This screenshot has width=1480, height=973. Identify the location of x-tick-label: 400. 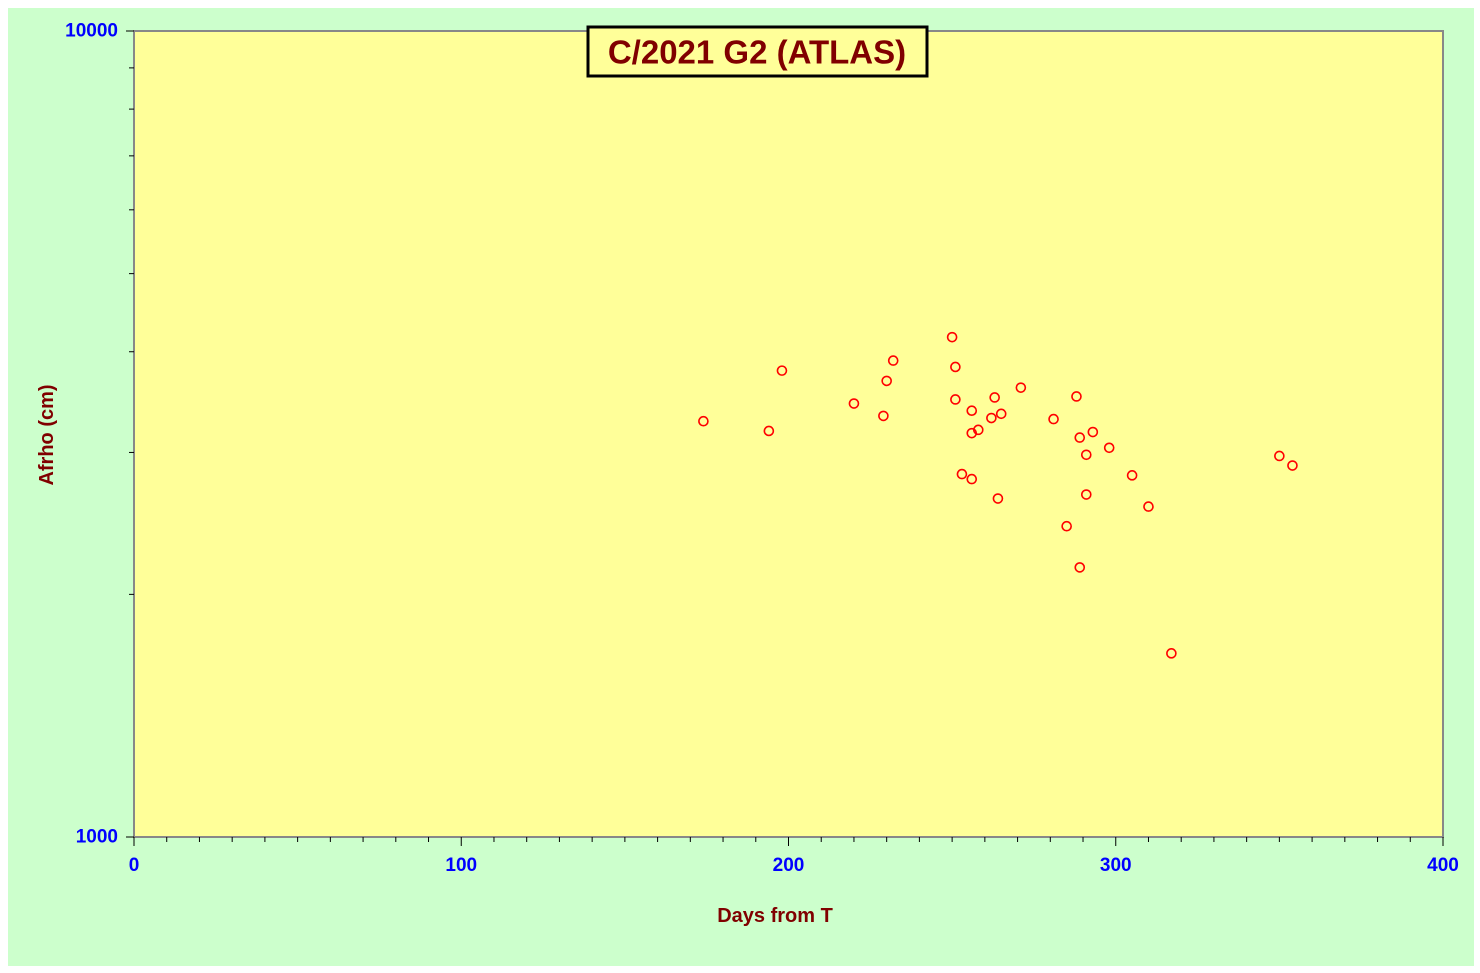
(1443, 865).